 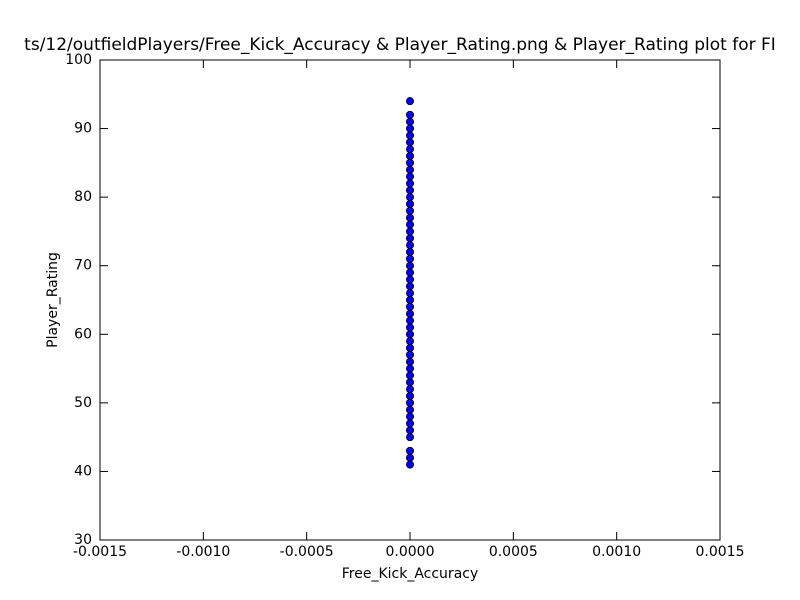 What do you see at coordinates (83, 197) in the screenshot?
I see `y-tick-label: 80` at bounding box center [83, 197].